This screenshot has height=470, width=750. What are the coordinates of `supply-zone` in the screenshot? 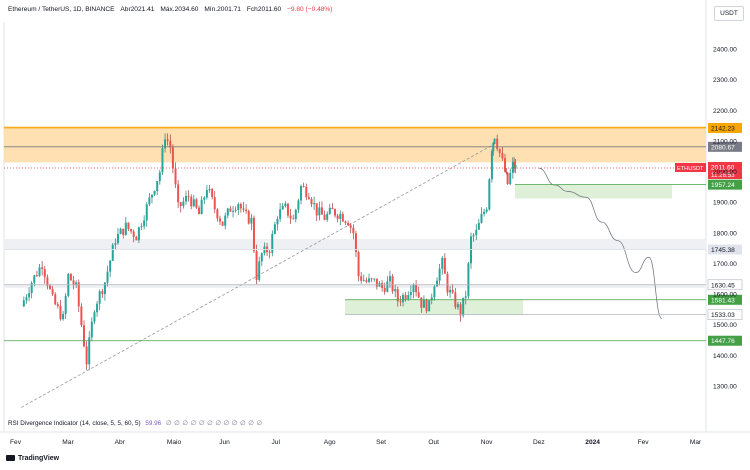 It's located at (355, 145).